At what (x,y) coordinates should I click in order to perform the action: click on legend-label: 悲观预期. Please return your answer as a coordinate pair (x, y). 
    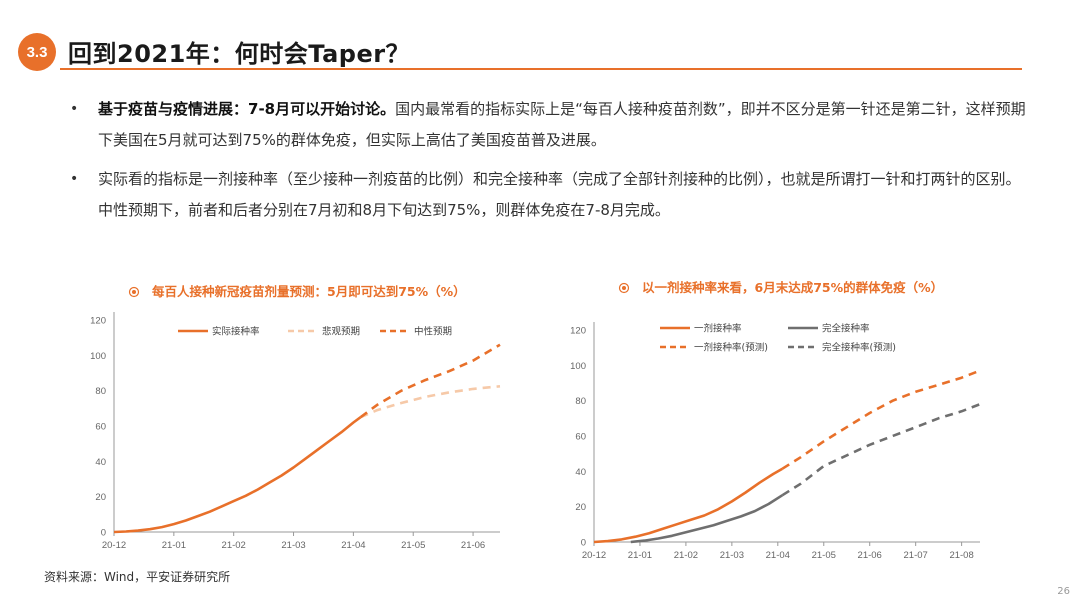
    Looking at the image, I should click on (341, 332).